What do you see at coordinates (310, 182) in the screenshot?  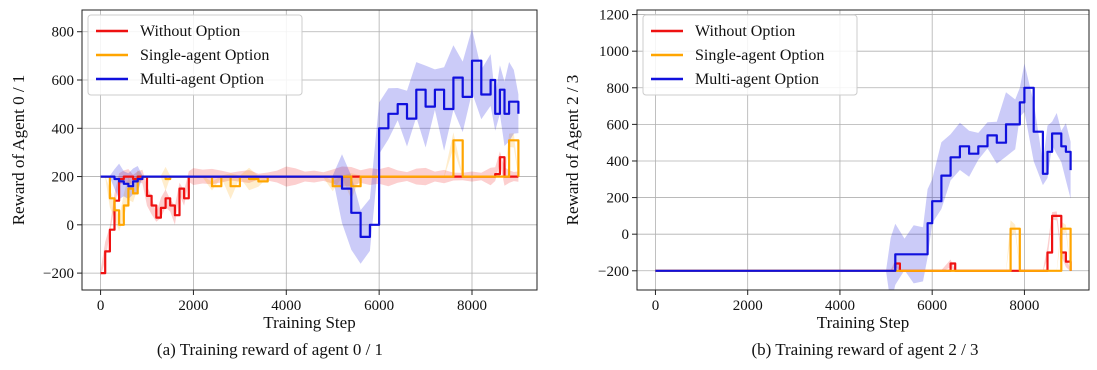 I see `series-line-single-agent-option` at bounding box center [310, 182].